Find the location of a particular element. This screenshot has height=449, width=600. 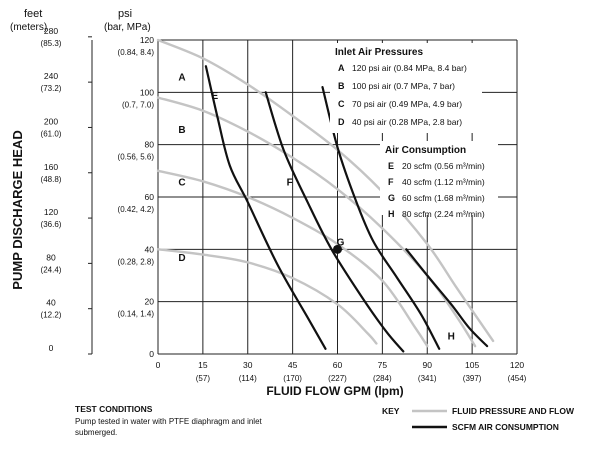

curve-label-h: H is located at coordinates (451, 337).